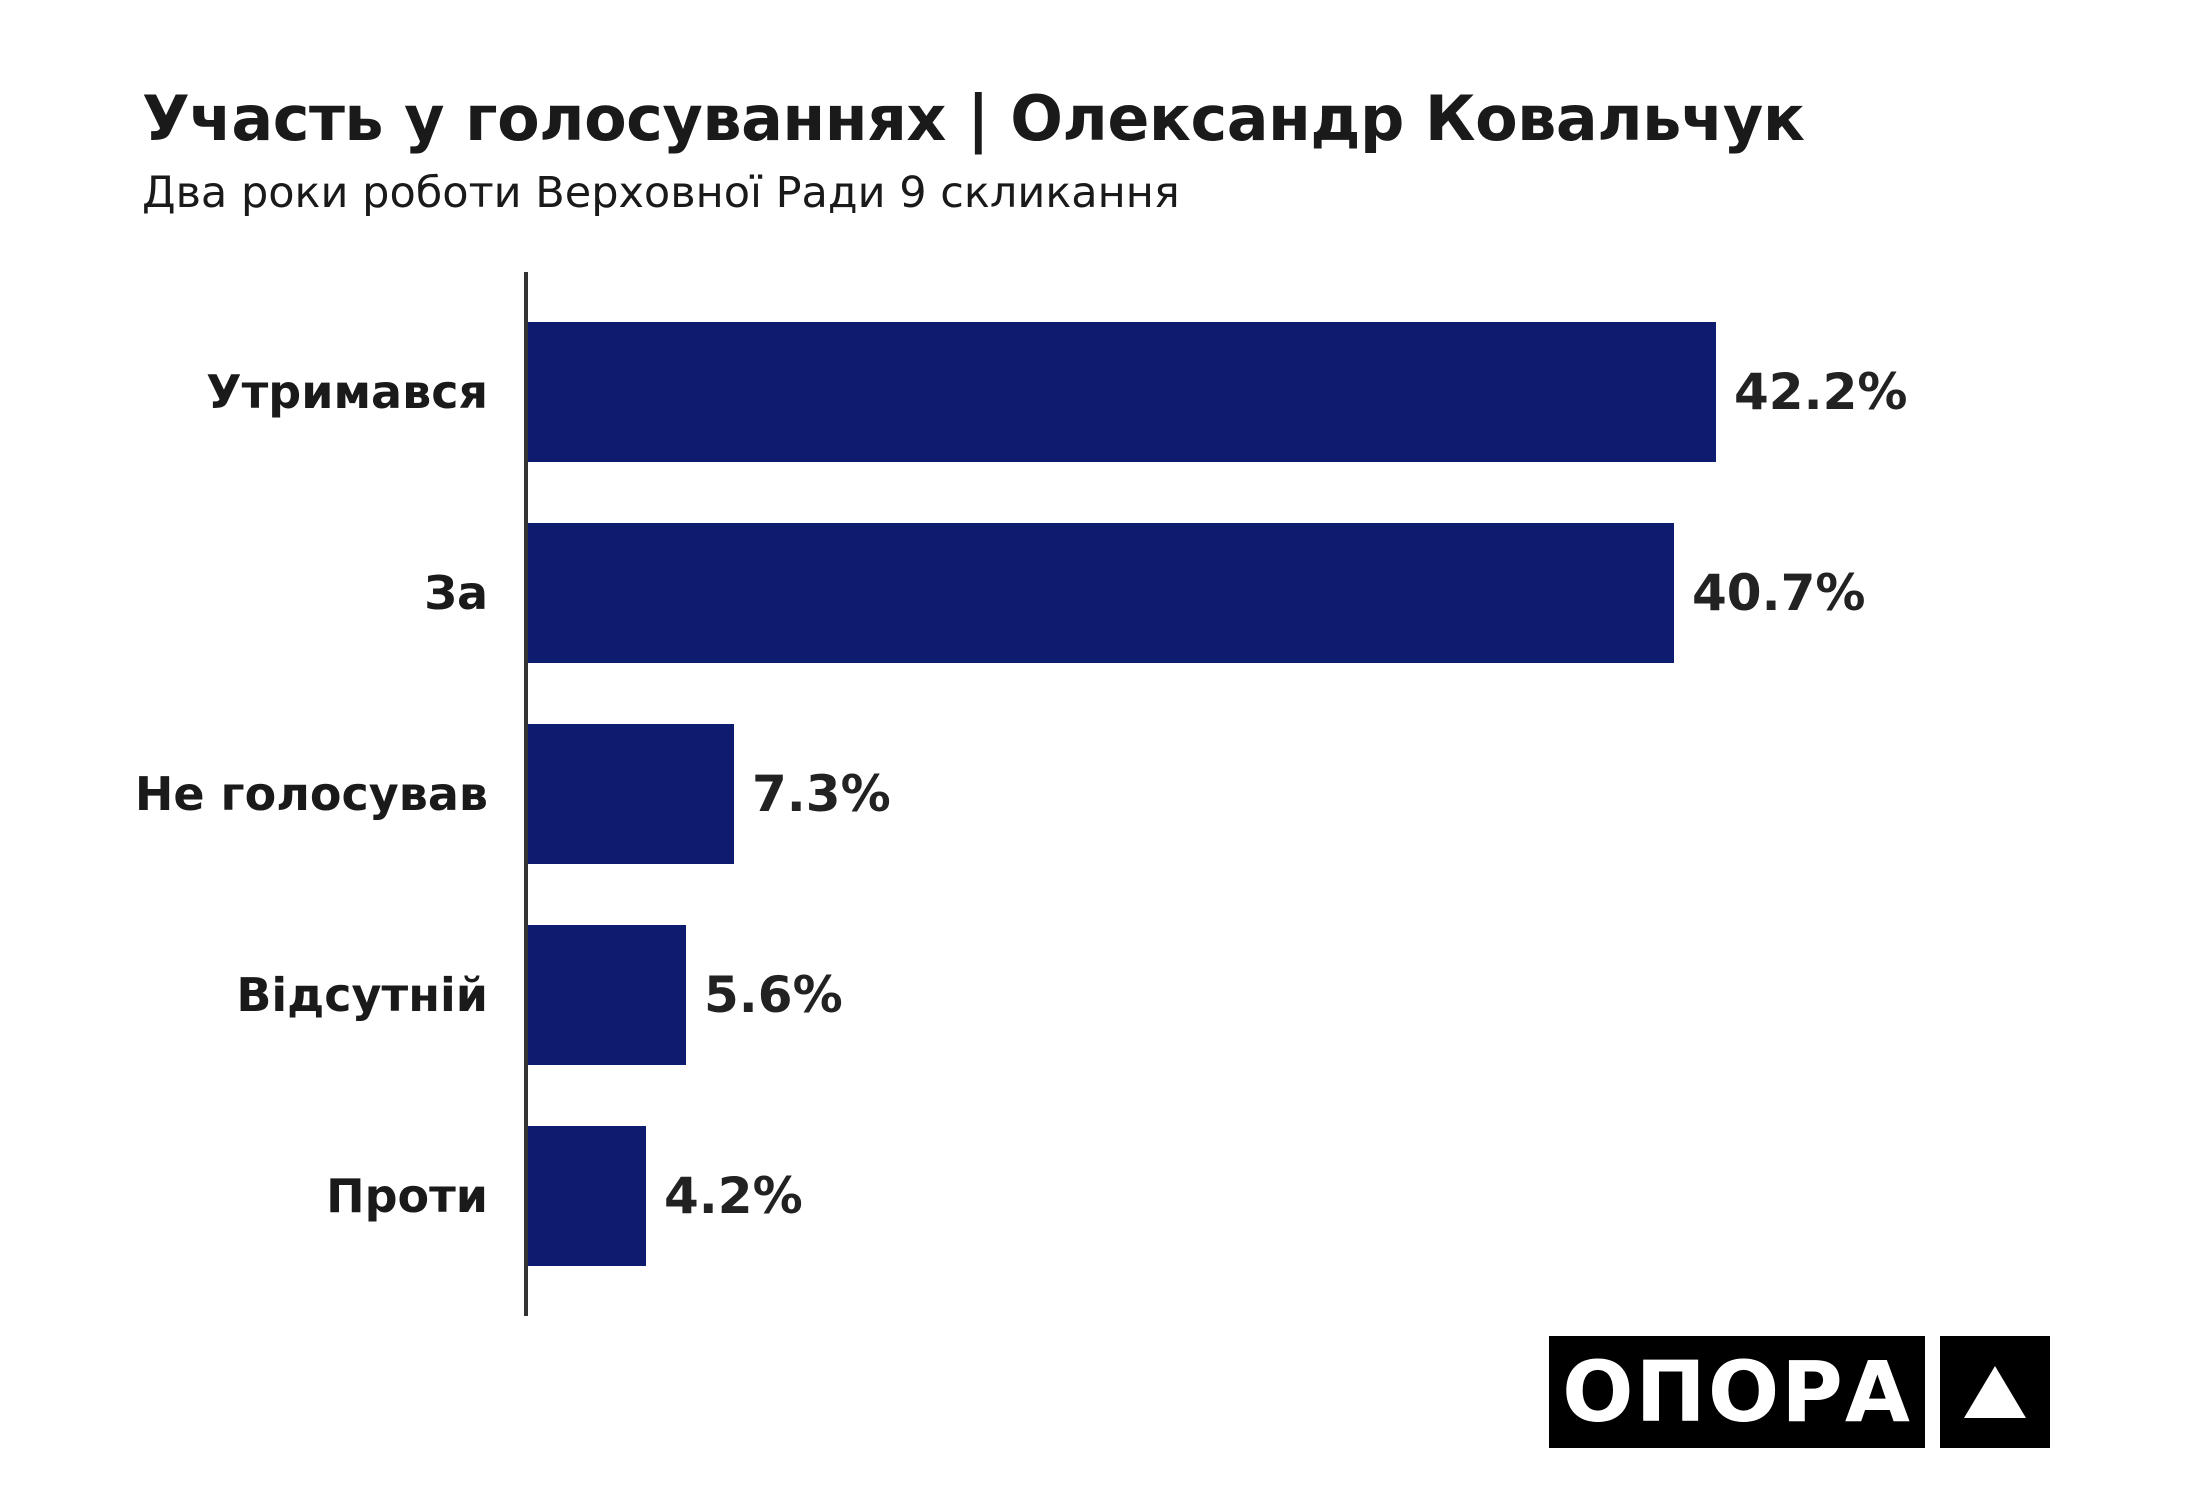 This screenshot has width=2200, height=1500. I want to click on category-label: Проти, so click(407, 1196).